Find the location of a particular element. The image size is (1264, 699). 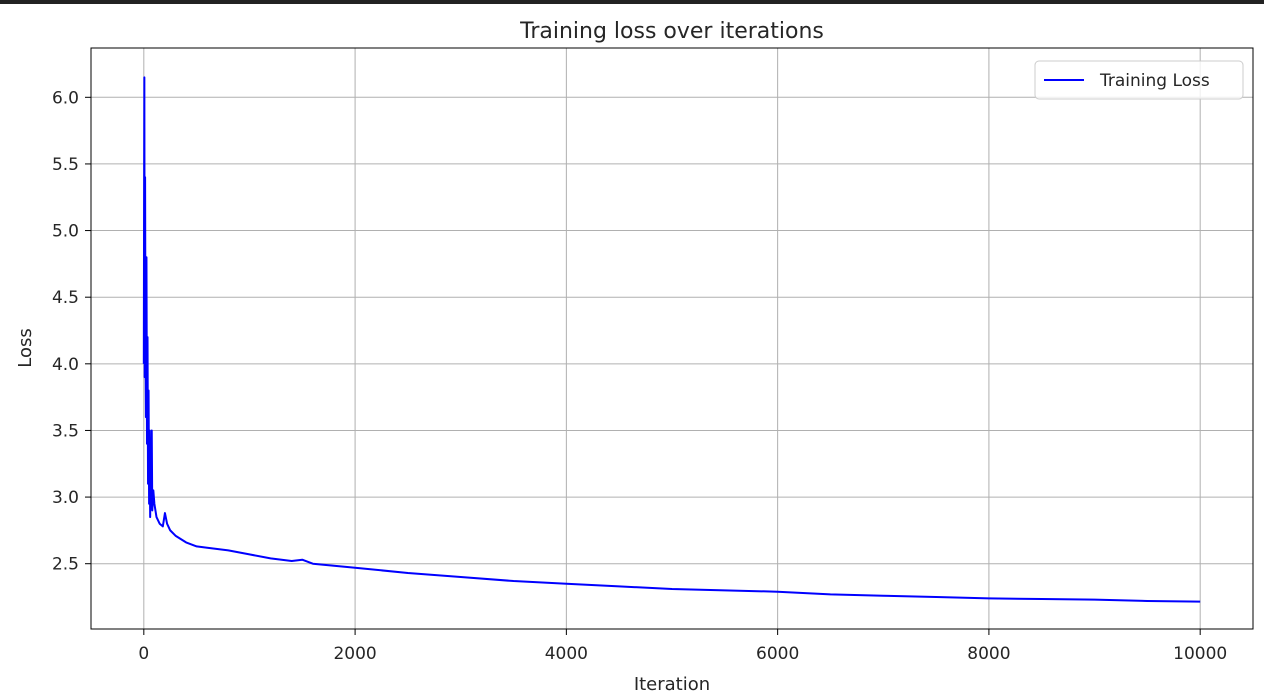

x-tick-label: 8000 is located at coordinates (988, 654).